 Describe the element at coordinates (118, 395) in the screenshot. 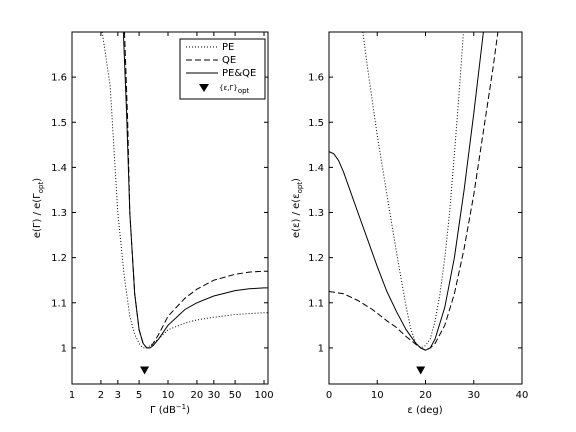

I see `x-tick-label: 3` at that location.